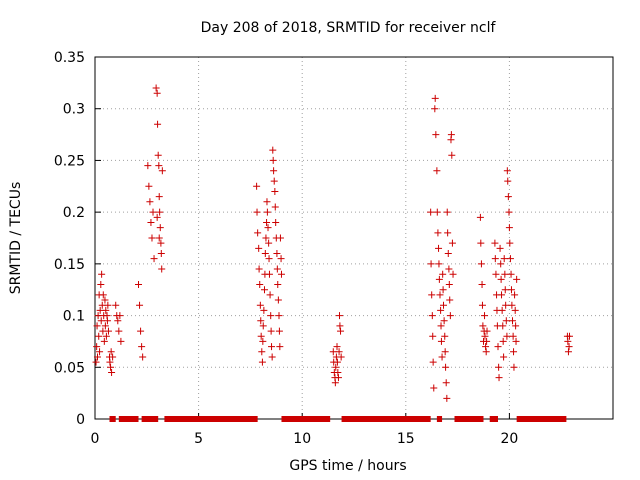 Image resolution: width=640 pixels, height=480 pixels. What do you see at coordinates (69, 265) in the screenshot?
I see `y-tick-label: 0.15` at bounding box center [69, 265].